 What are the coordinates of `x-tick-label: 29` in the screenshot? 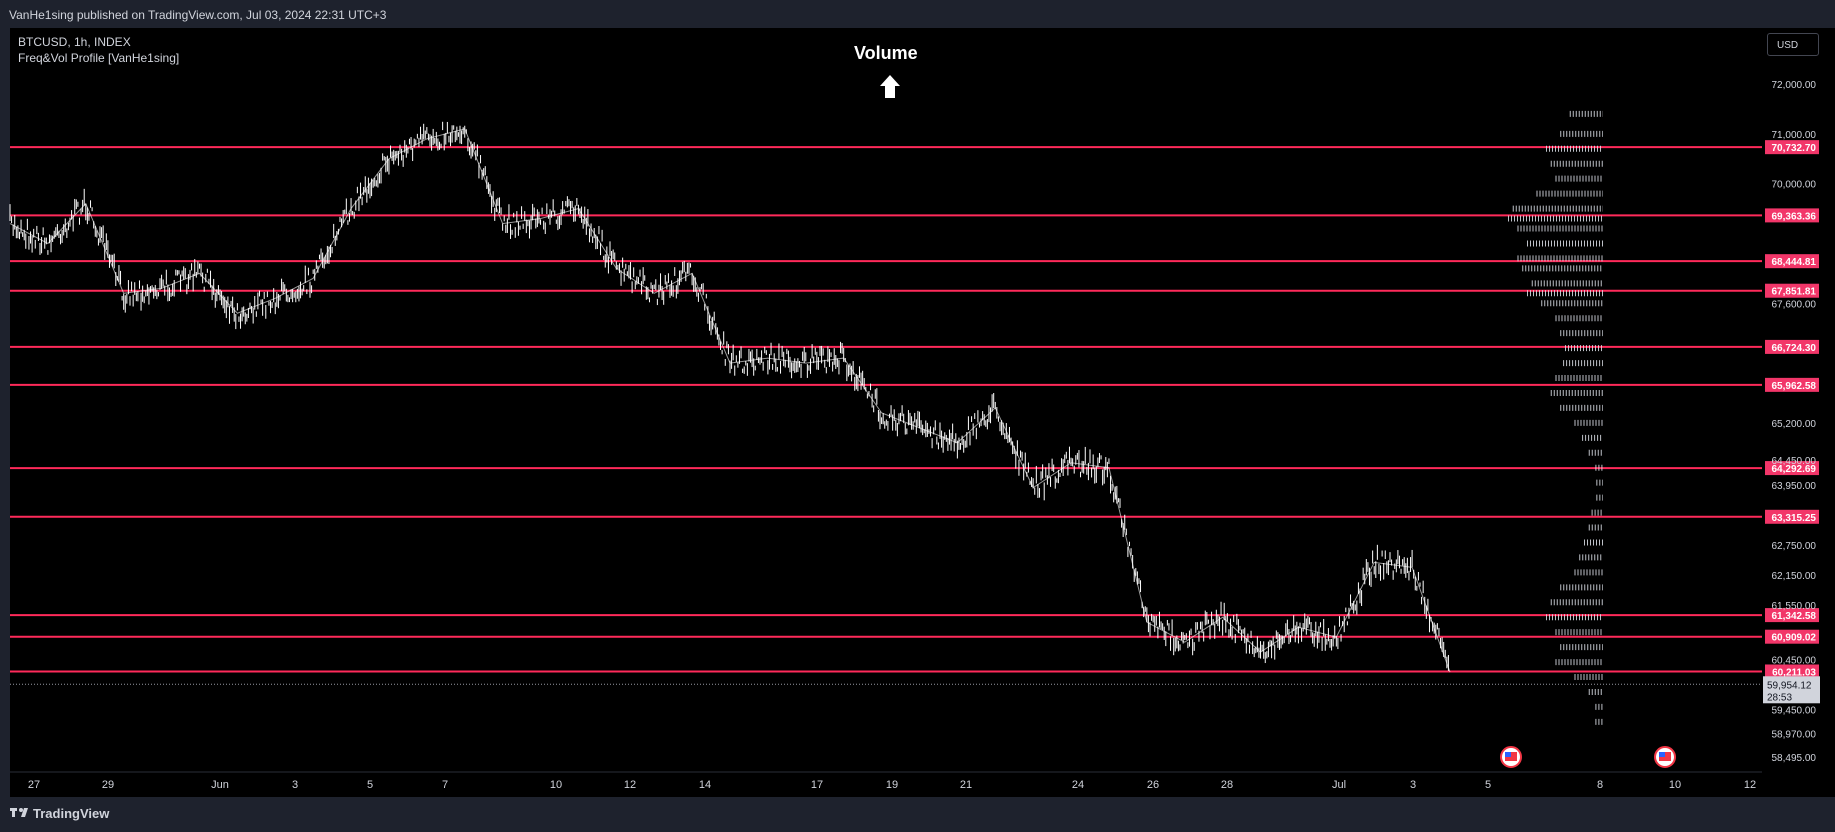 It's located at (108, 785).